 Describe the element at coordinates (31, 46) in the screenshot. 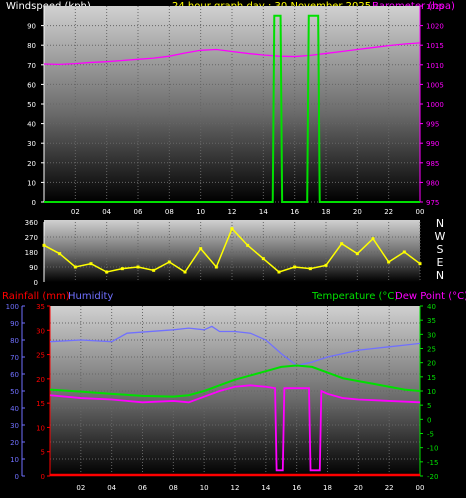

I see `windspeed-tick-label: 80` at that location.